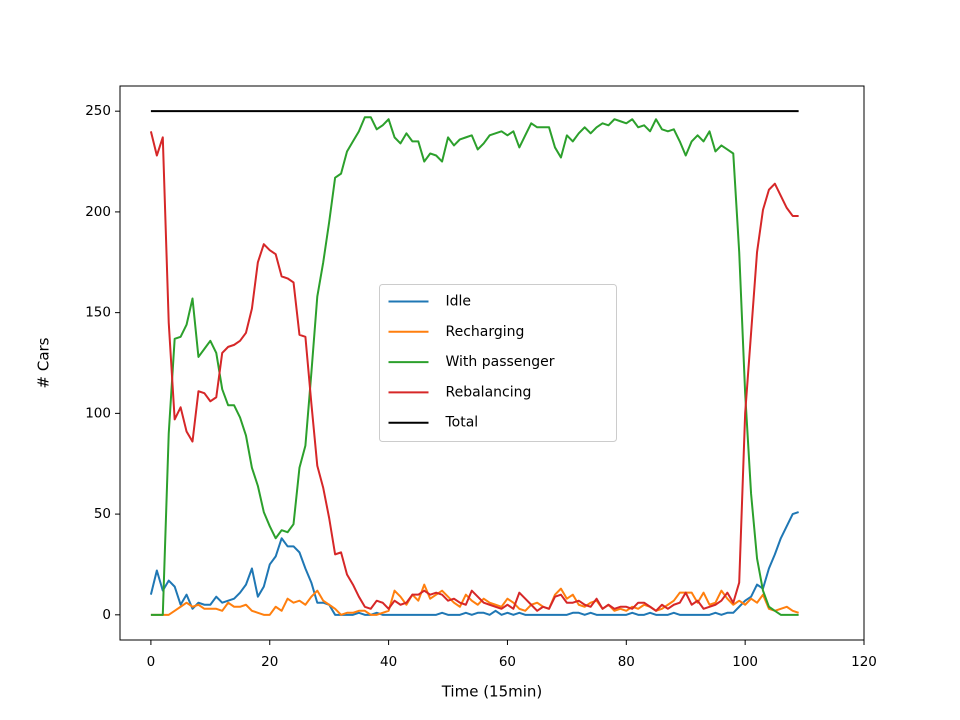 This screenshot has height=720, width=960. What do you see at coordinates (98, 413) in the screenshot?
I see `y-tick-label: 100` at bounding box center [98, 413].